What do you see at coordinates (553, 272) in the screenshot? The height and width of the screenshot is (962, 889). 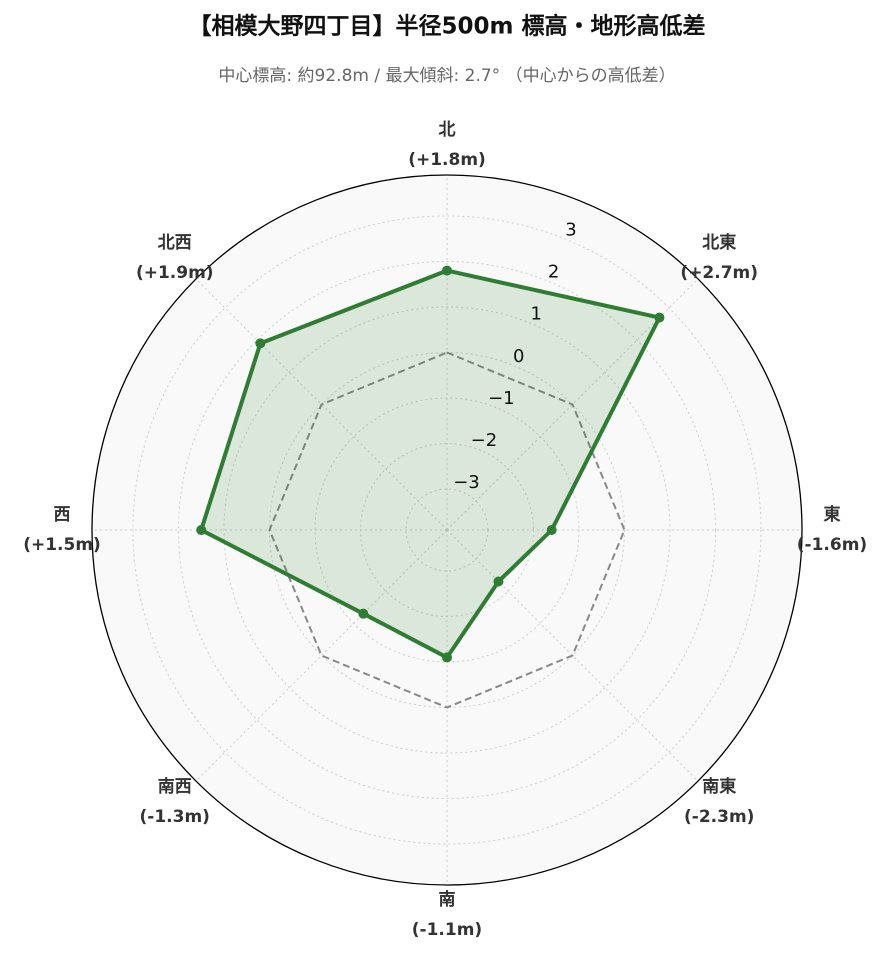 I see `tick-label: 2` at bounding box center [553, 272].